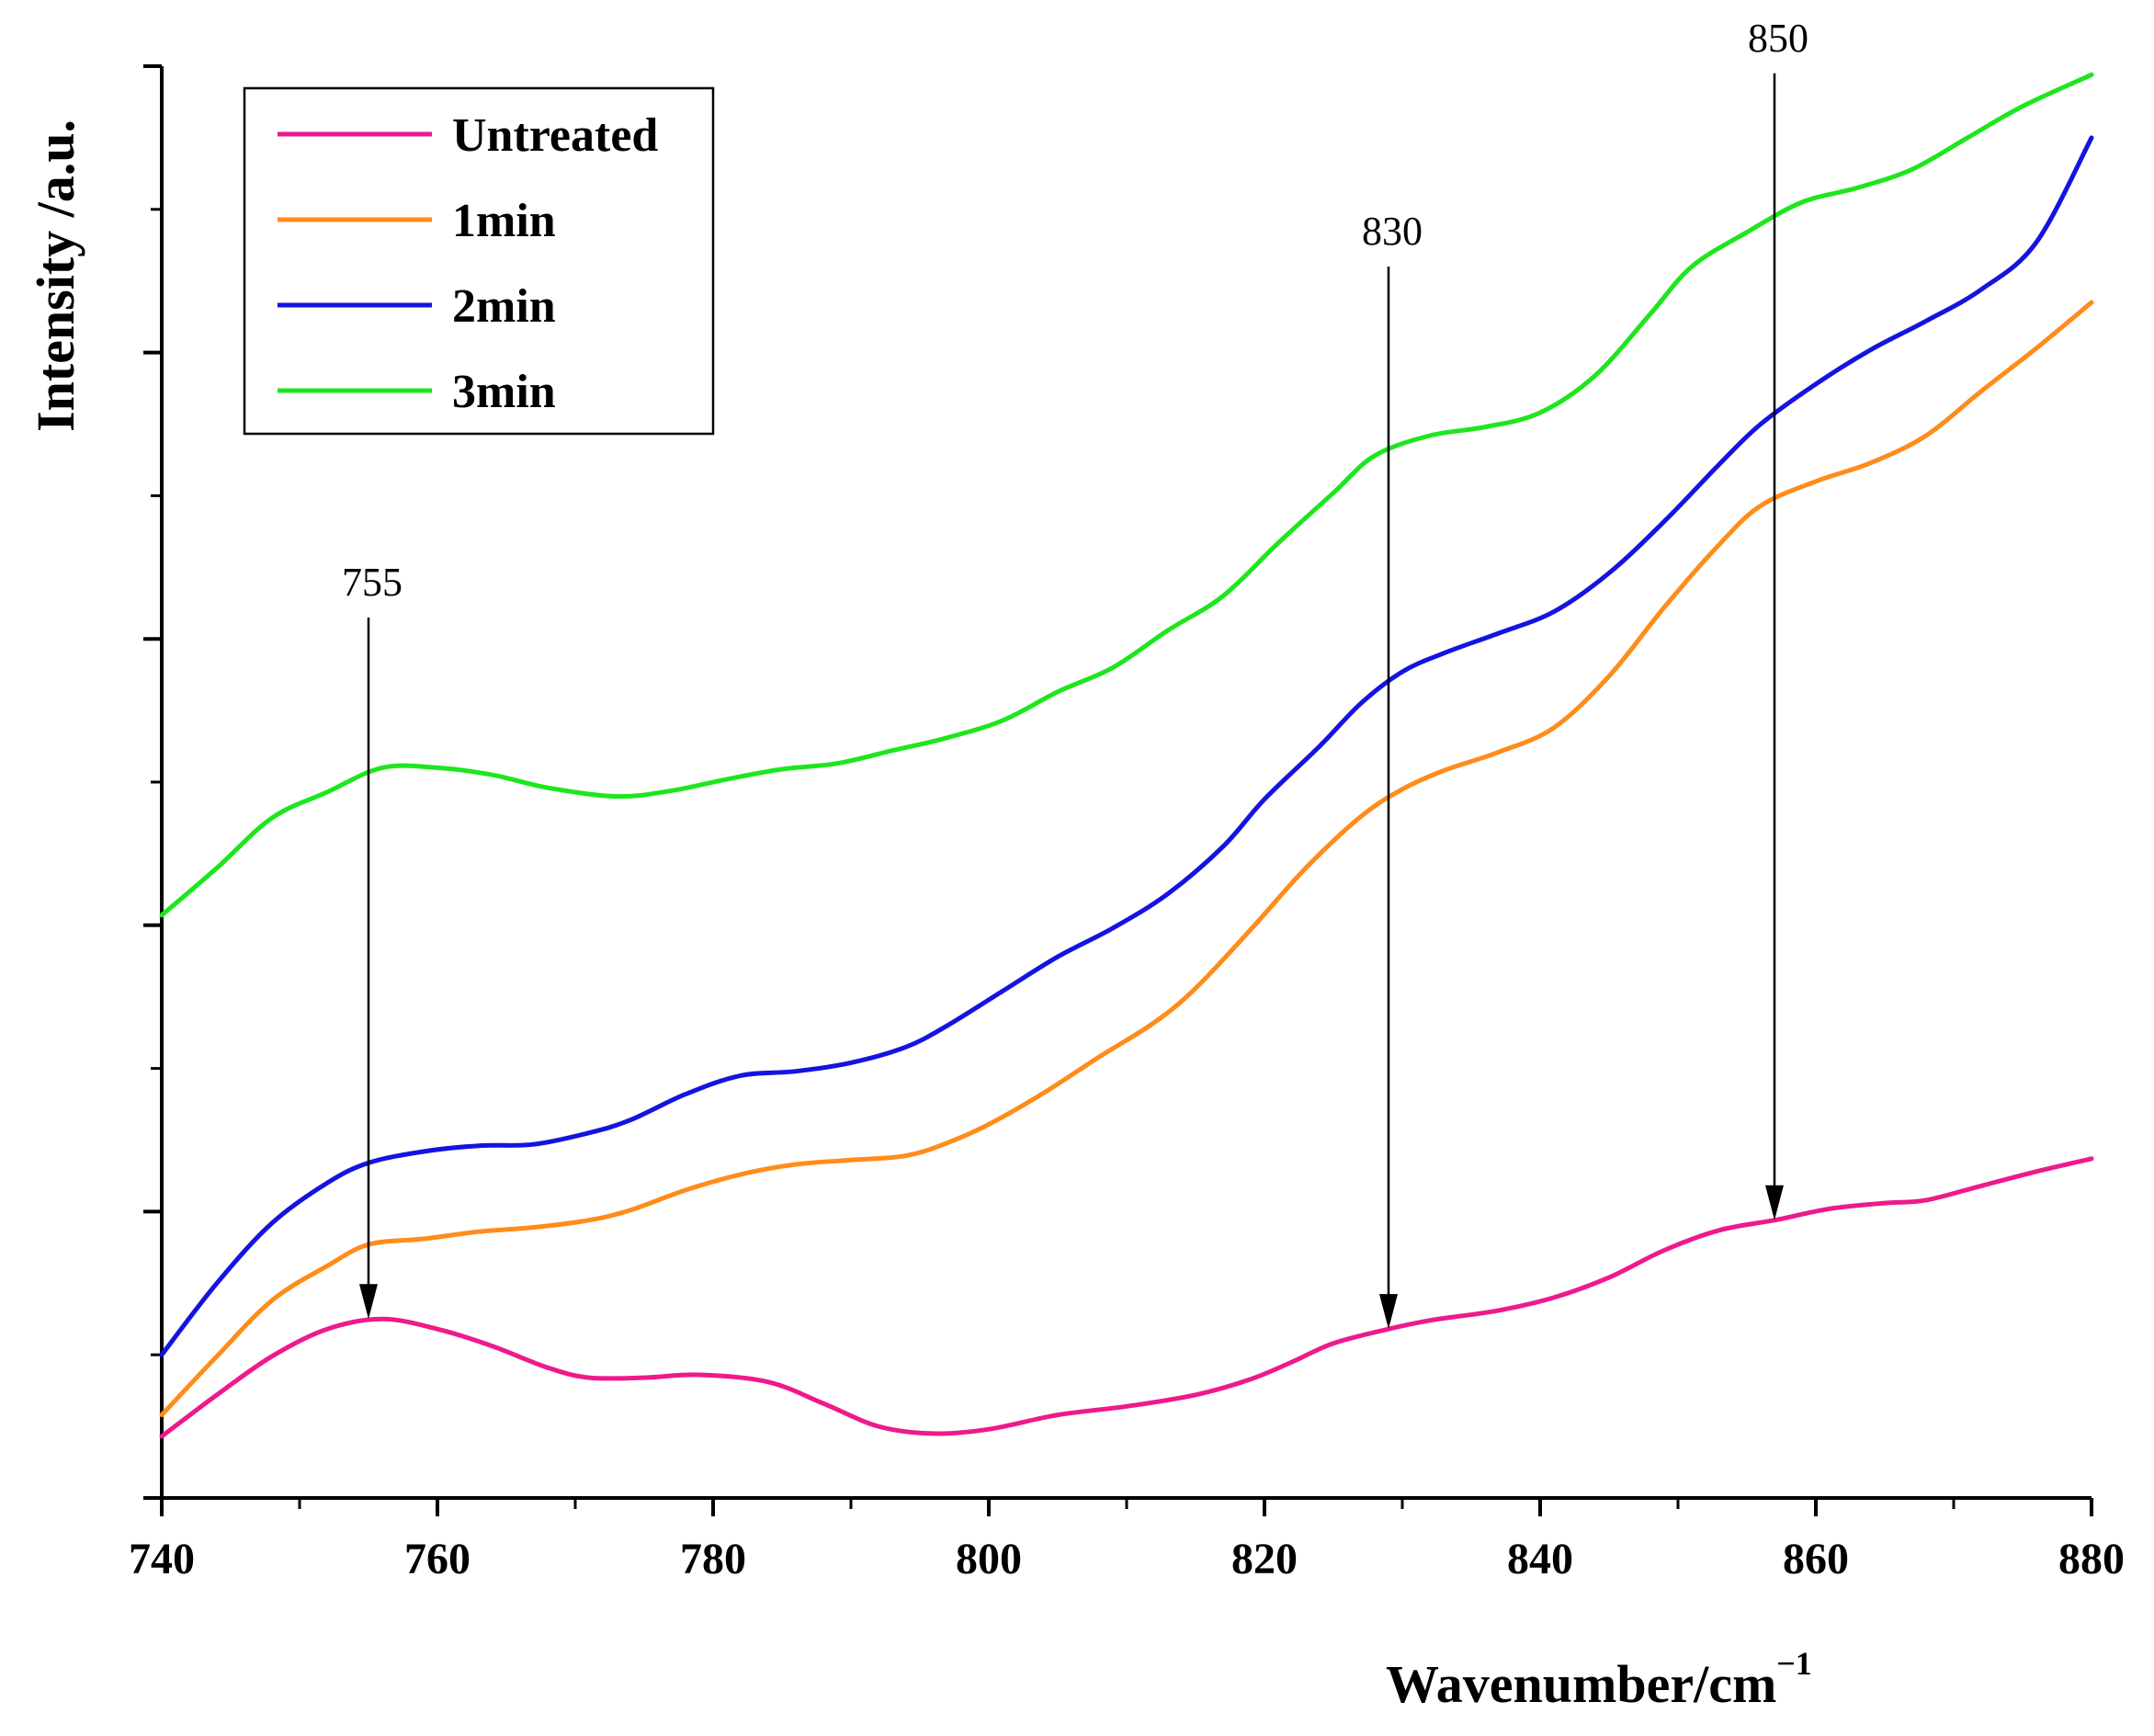  I want to click on legend-item-untreated: Untreated, so click(468, 135).